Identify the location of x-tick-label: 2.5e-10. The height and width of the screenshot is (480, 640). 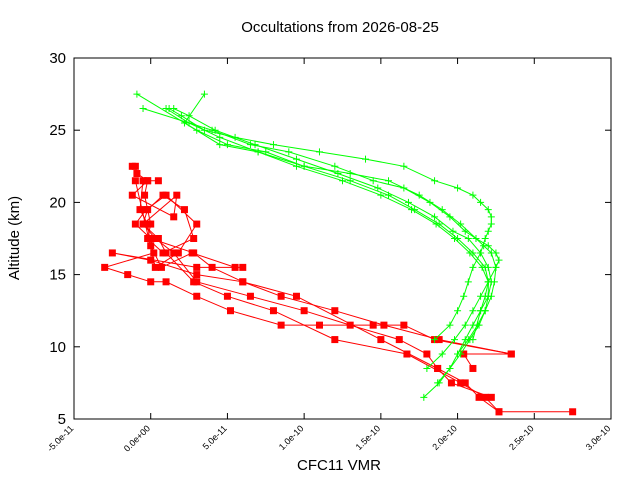
(521, 437).